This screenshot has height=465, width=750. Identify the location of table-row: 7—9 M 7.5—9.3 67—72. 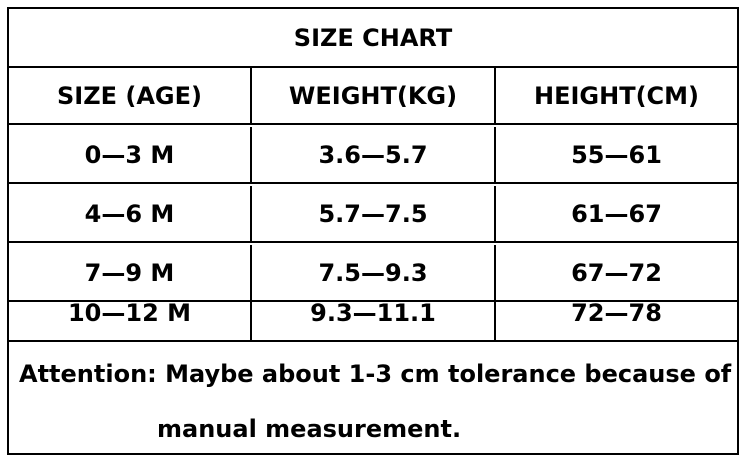
(373, 273).